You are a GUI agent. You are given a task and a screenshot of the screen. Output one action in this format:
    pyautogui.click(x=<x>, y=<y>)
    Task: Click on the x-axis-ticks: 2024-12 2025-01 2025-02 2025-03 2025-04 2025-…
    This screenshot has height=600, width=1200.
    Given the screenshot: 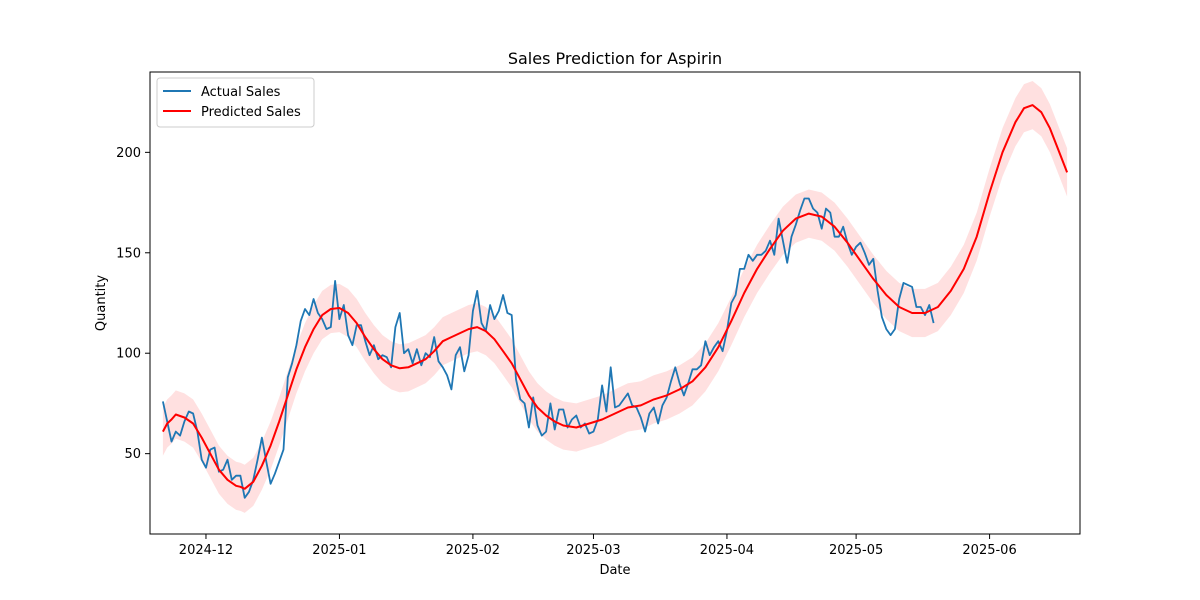 What is the action you would take?
    pyautogui.click(x=598, y=546)
    